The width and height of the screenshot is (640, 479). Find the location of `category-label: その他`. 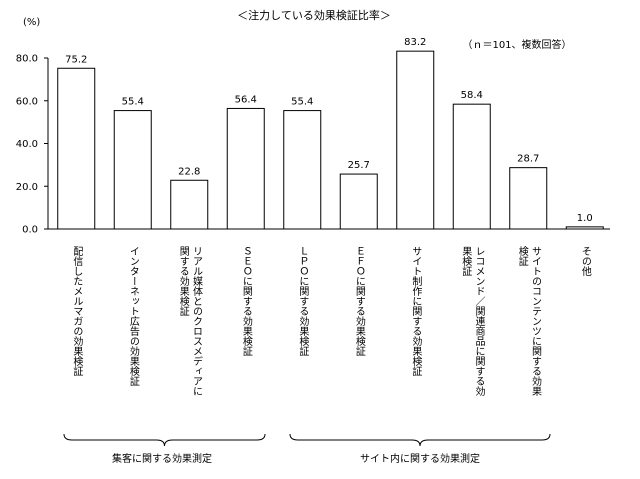

category-label: その他 is located at coordinates (584, 261).